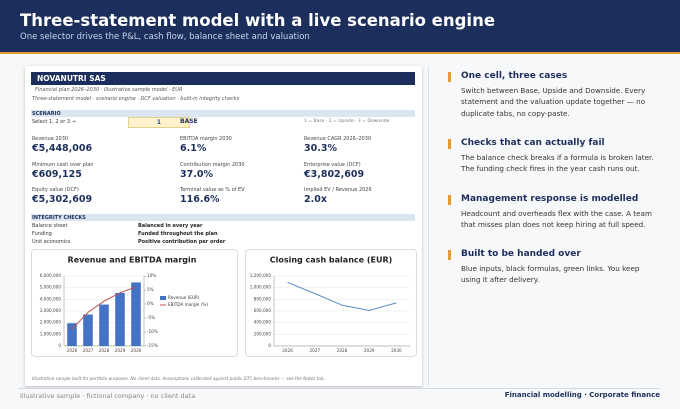  Describe the element at coordinates (57, 174) in the screenshot. I see `kpi-value: €609,125` at that location.